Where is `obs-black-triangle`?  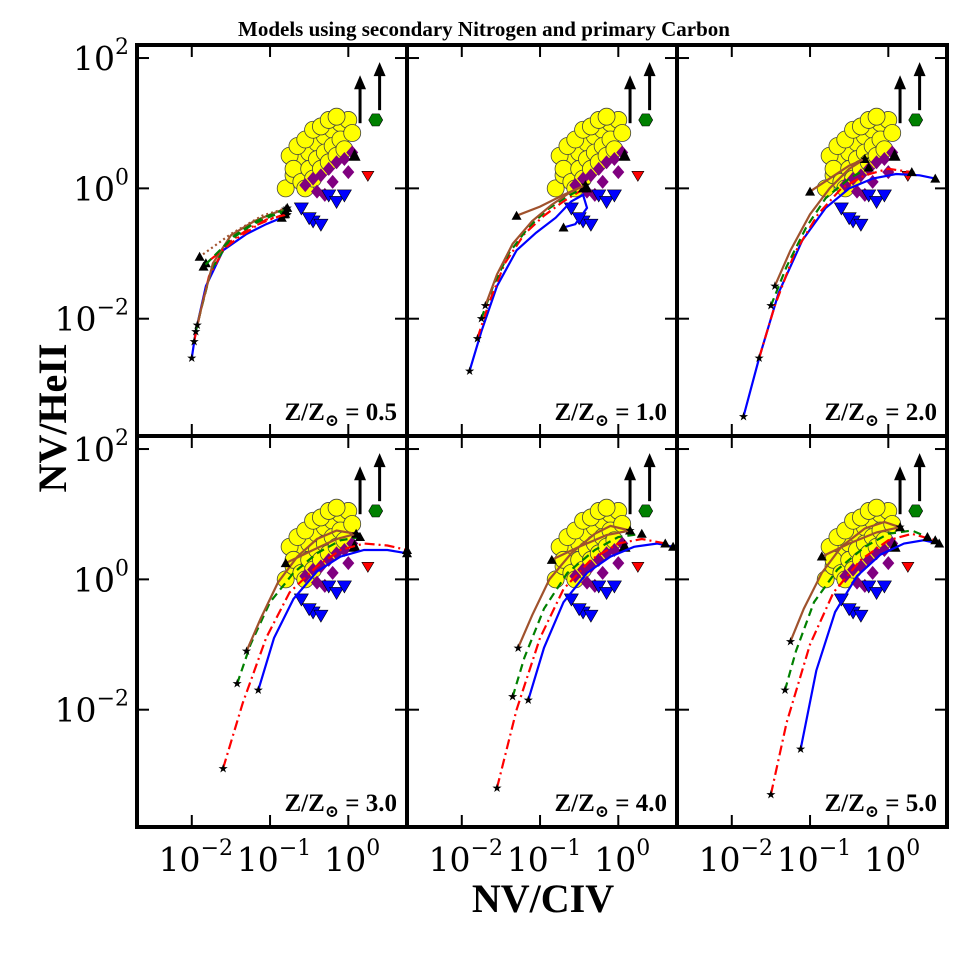 obs-black-triangle is located at coordinates (624, 154).